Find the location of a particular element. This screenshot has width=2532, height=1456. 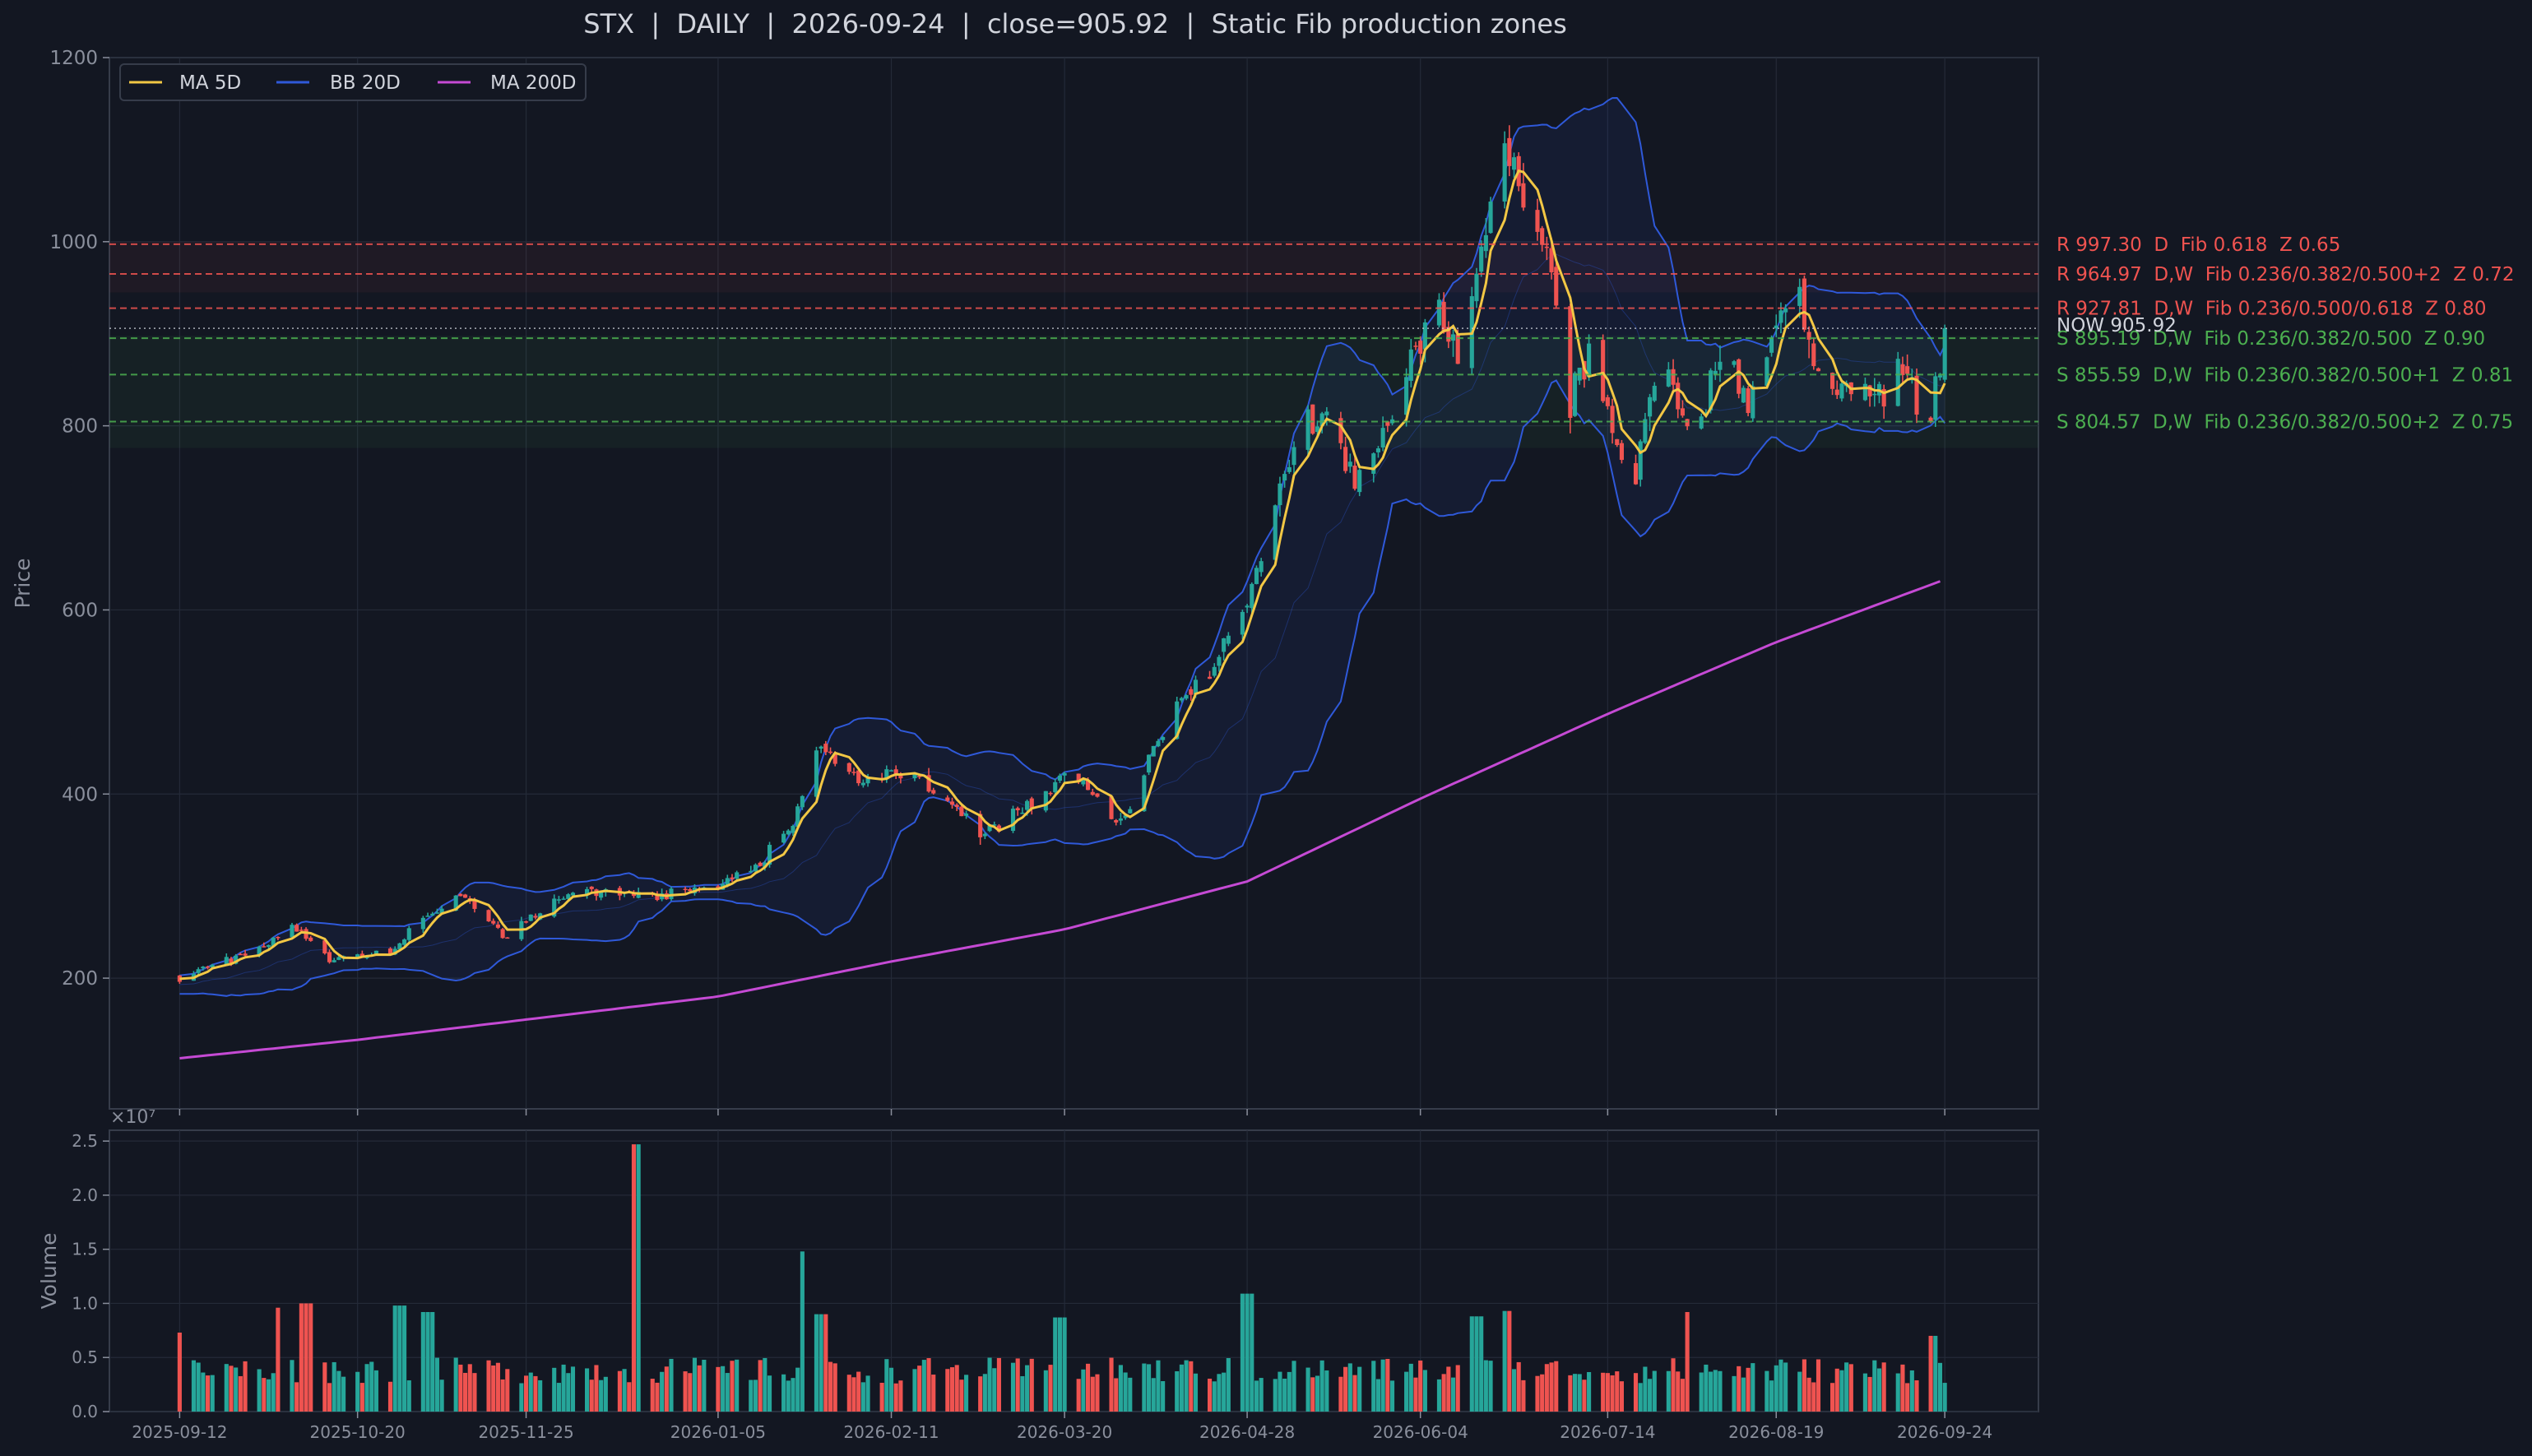

date-tick-label: 2026-07-14 is located at coordinates (1607, 1432).